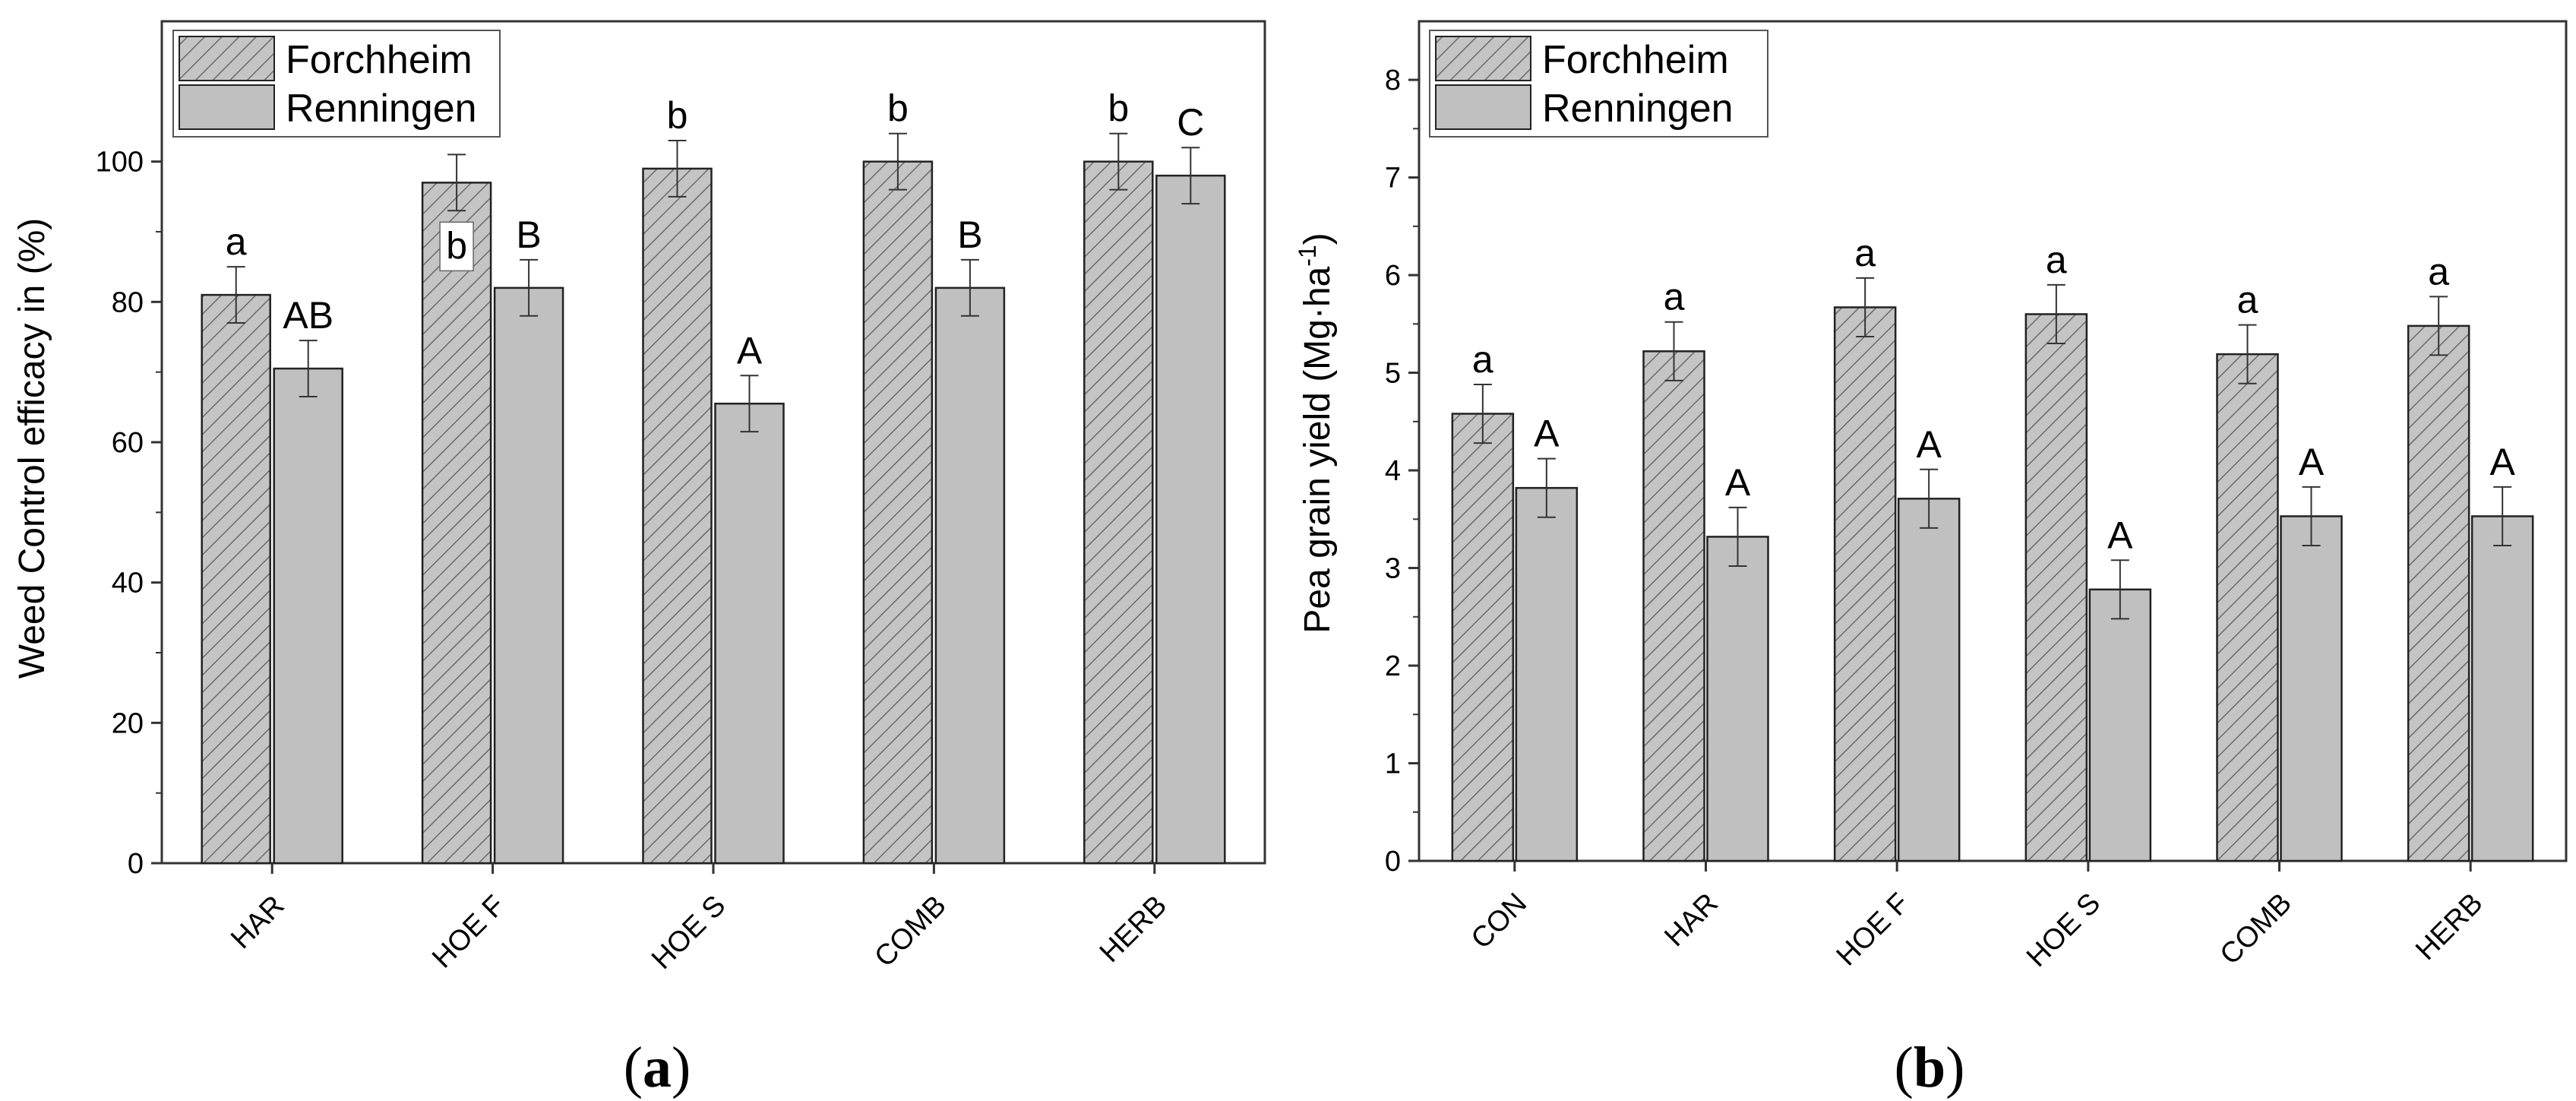 The image size is (2576, 1101). What do you see at coordinates (1499, 921) in the screenshot?
I see `x-tick-label: CON` at bounding box center [1499, 921].